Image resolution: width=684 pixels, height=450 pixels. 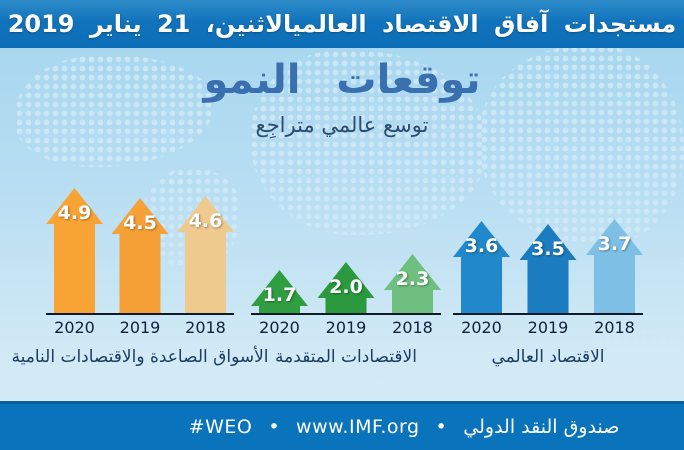 What do you see at coordinates (74, 250) in the screenshot?
I see `arrow-emerging-2020: 4.9` at bounding box center [74, 250].